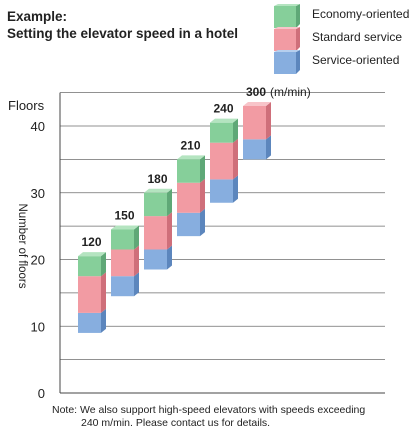  What do you see at coordinates (123, 33) in the screenshot?
I see `title-line-2: Setting the elevator speed in a hotel` at bounding box center [123, 33].